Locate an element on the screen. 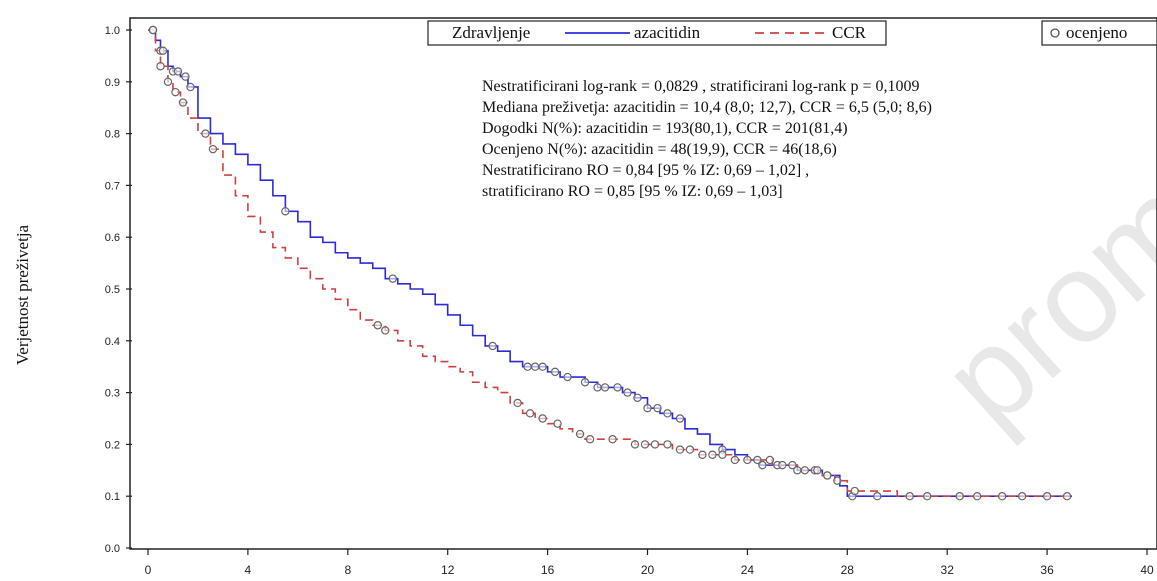 The width and height of the screenshot is (1157, 581). y-tick-label-0: 0.0 is located at coordinates (112, 549).